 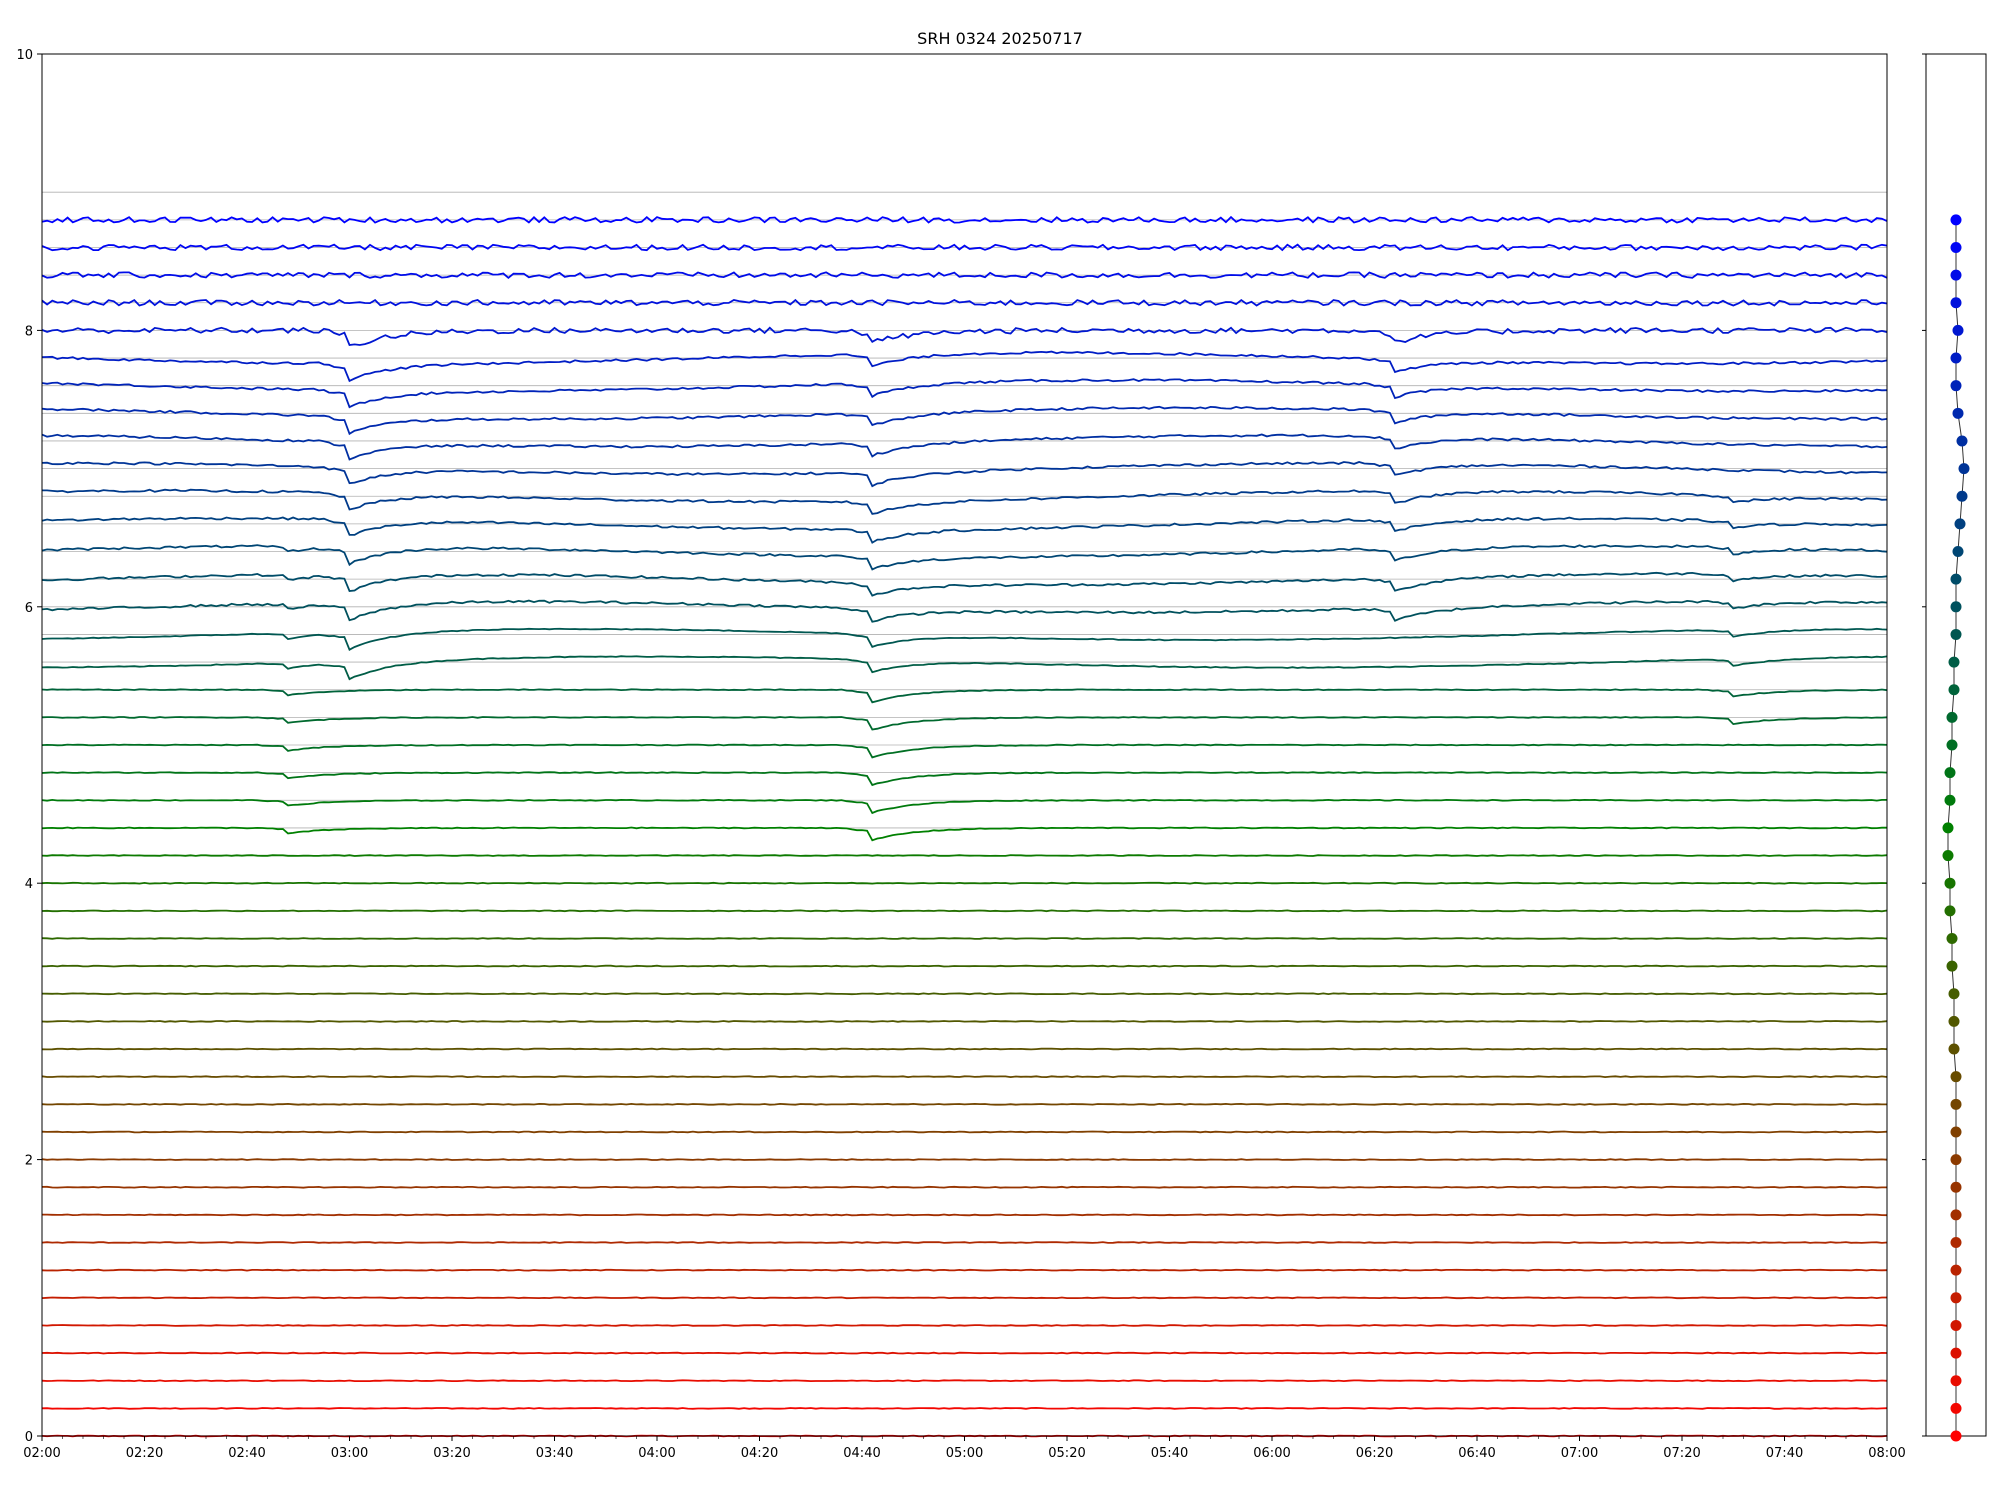 I want to click on y-tick-label: 6, so click(x=29, y=608).